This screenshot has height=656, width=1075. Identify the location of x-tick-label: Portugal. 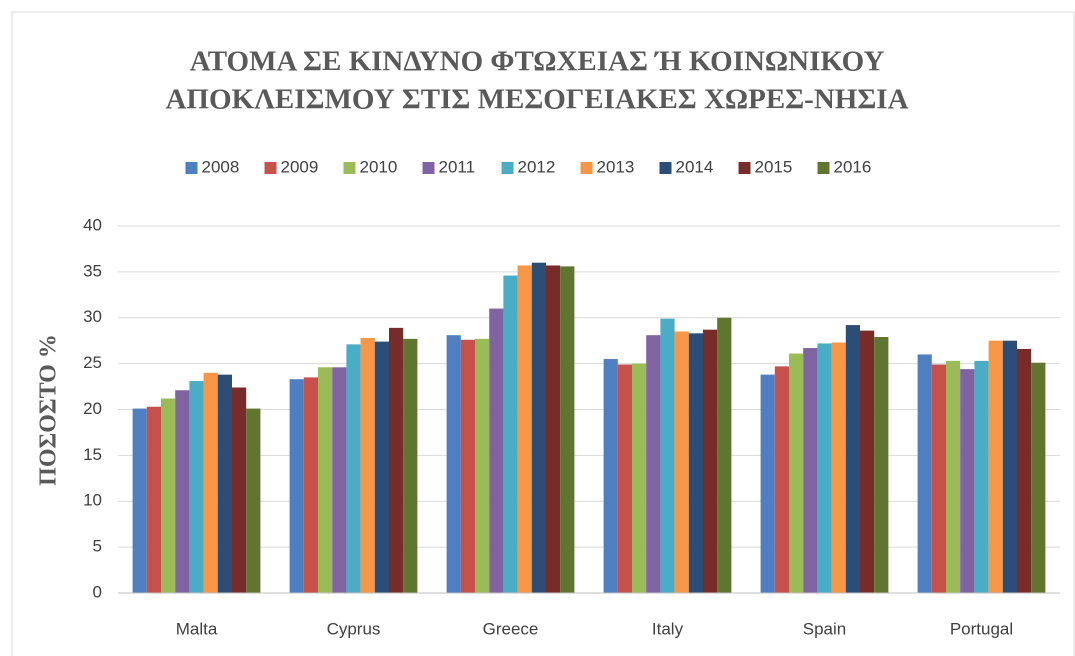
(981, 628).